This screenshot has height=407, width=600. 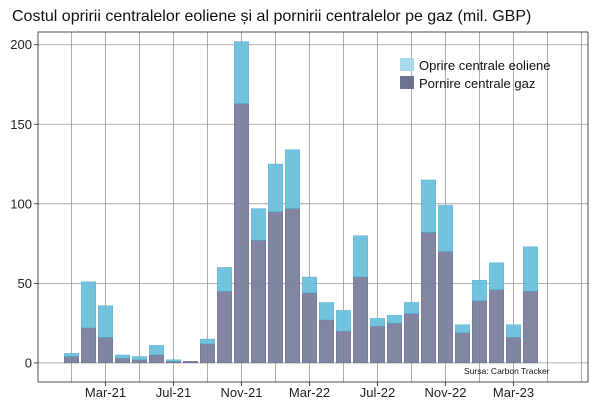 I want to click on source-annotation: Sursa: Carbon Tracker, so click(x=507, y=371).